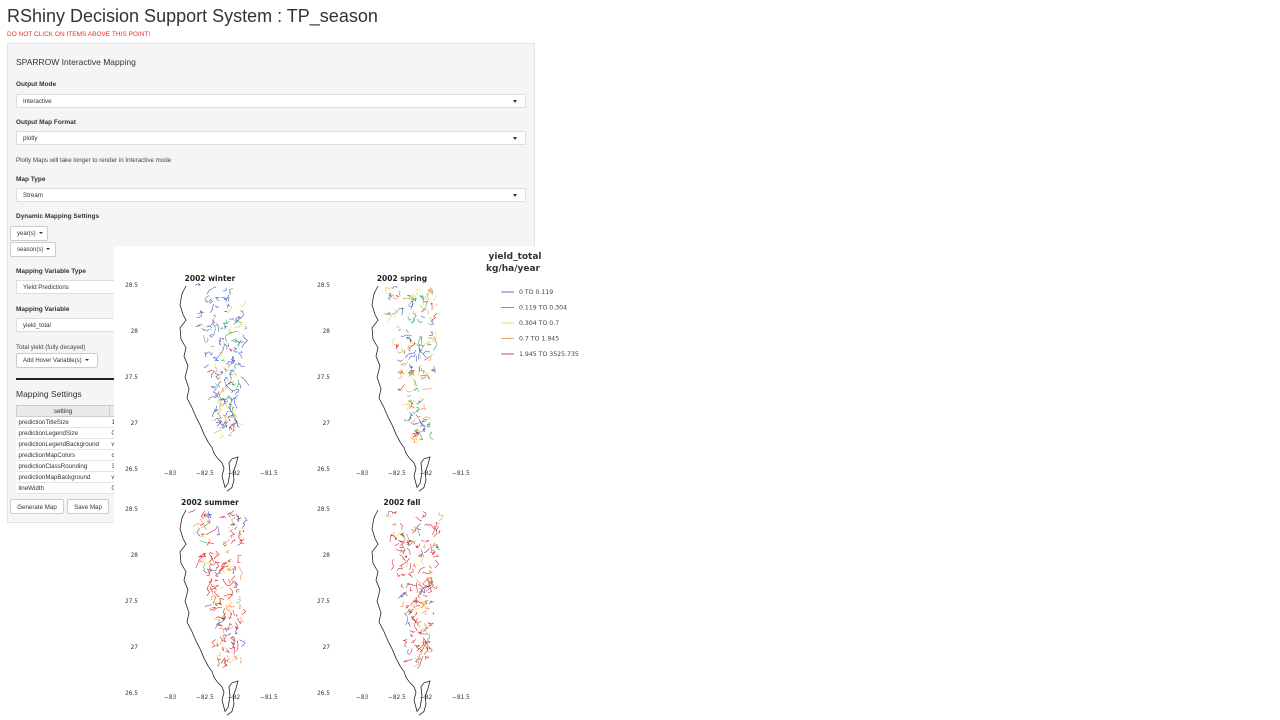  What do you see at coordinates (52, 361) in the screenshot?
I see `hover-variable-label: Add Hover Variable(s)` at bounding box center [52, 361].